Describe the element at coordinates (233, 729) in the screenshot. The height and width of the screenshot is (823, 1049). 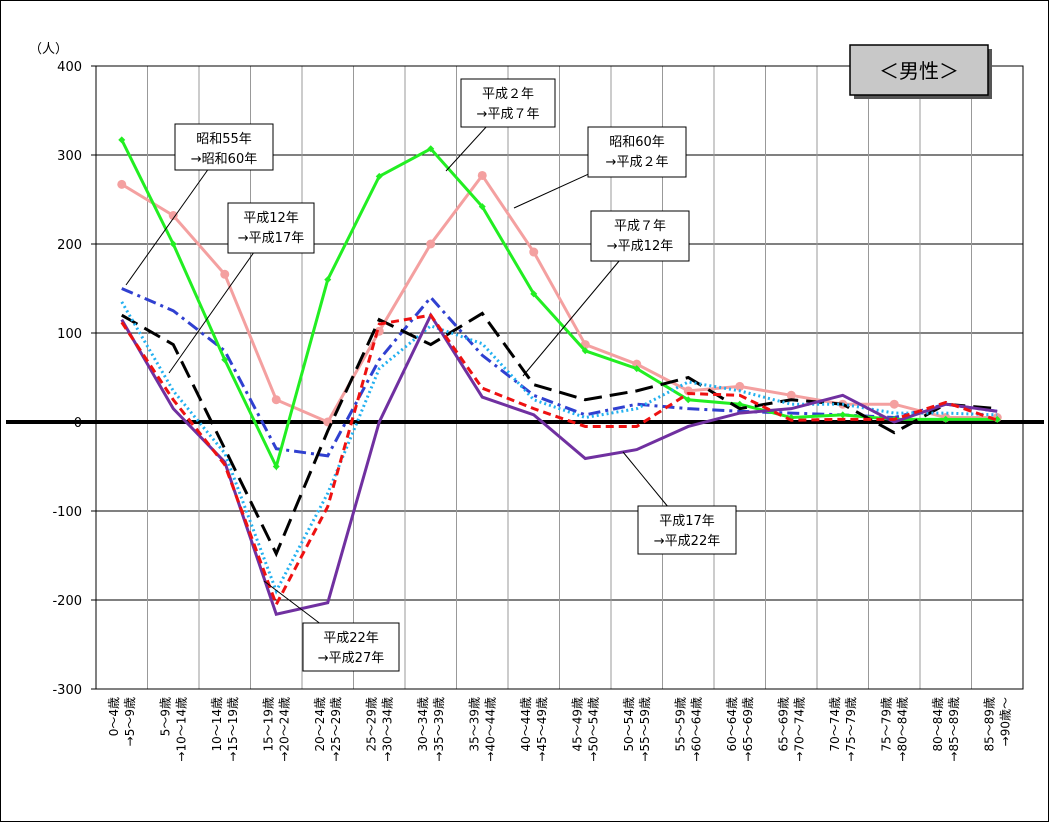
I see `x-tick-label-line2: →15～19歳` at that location.